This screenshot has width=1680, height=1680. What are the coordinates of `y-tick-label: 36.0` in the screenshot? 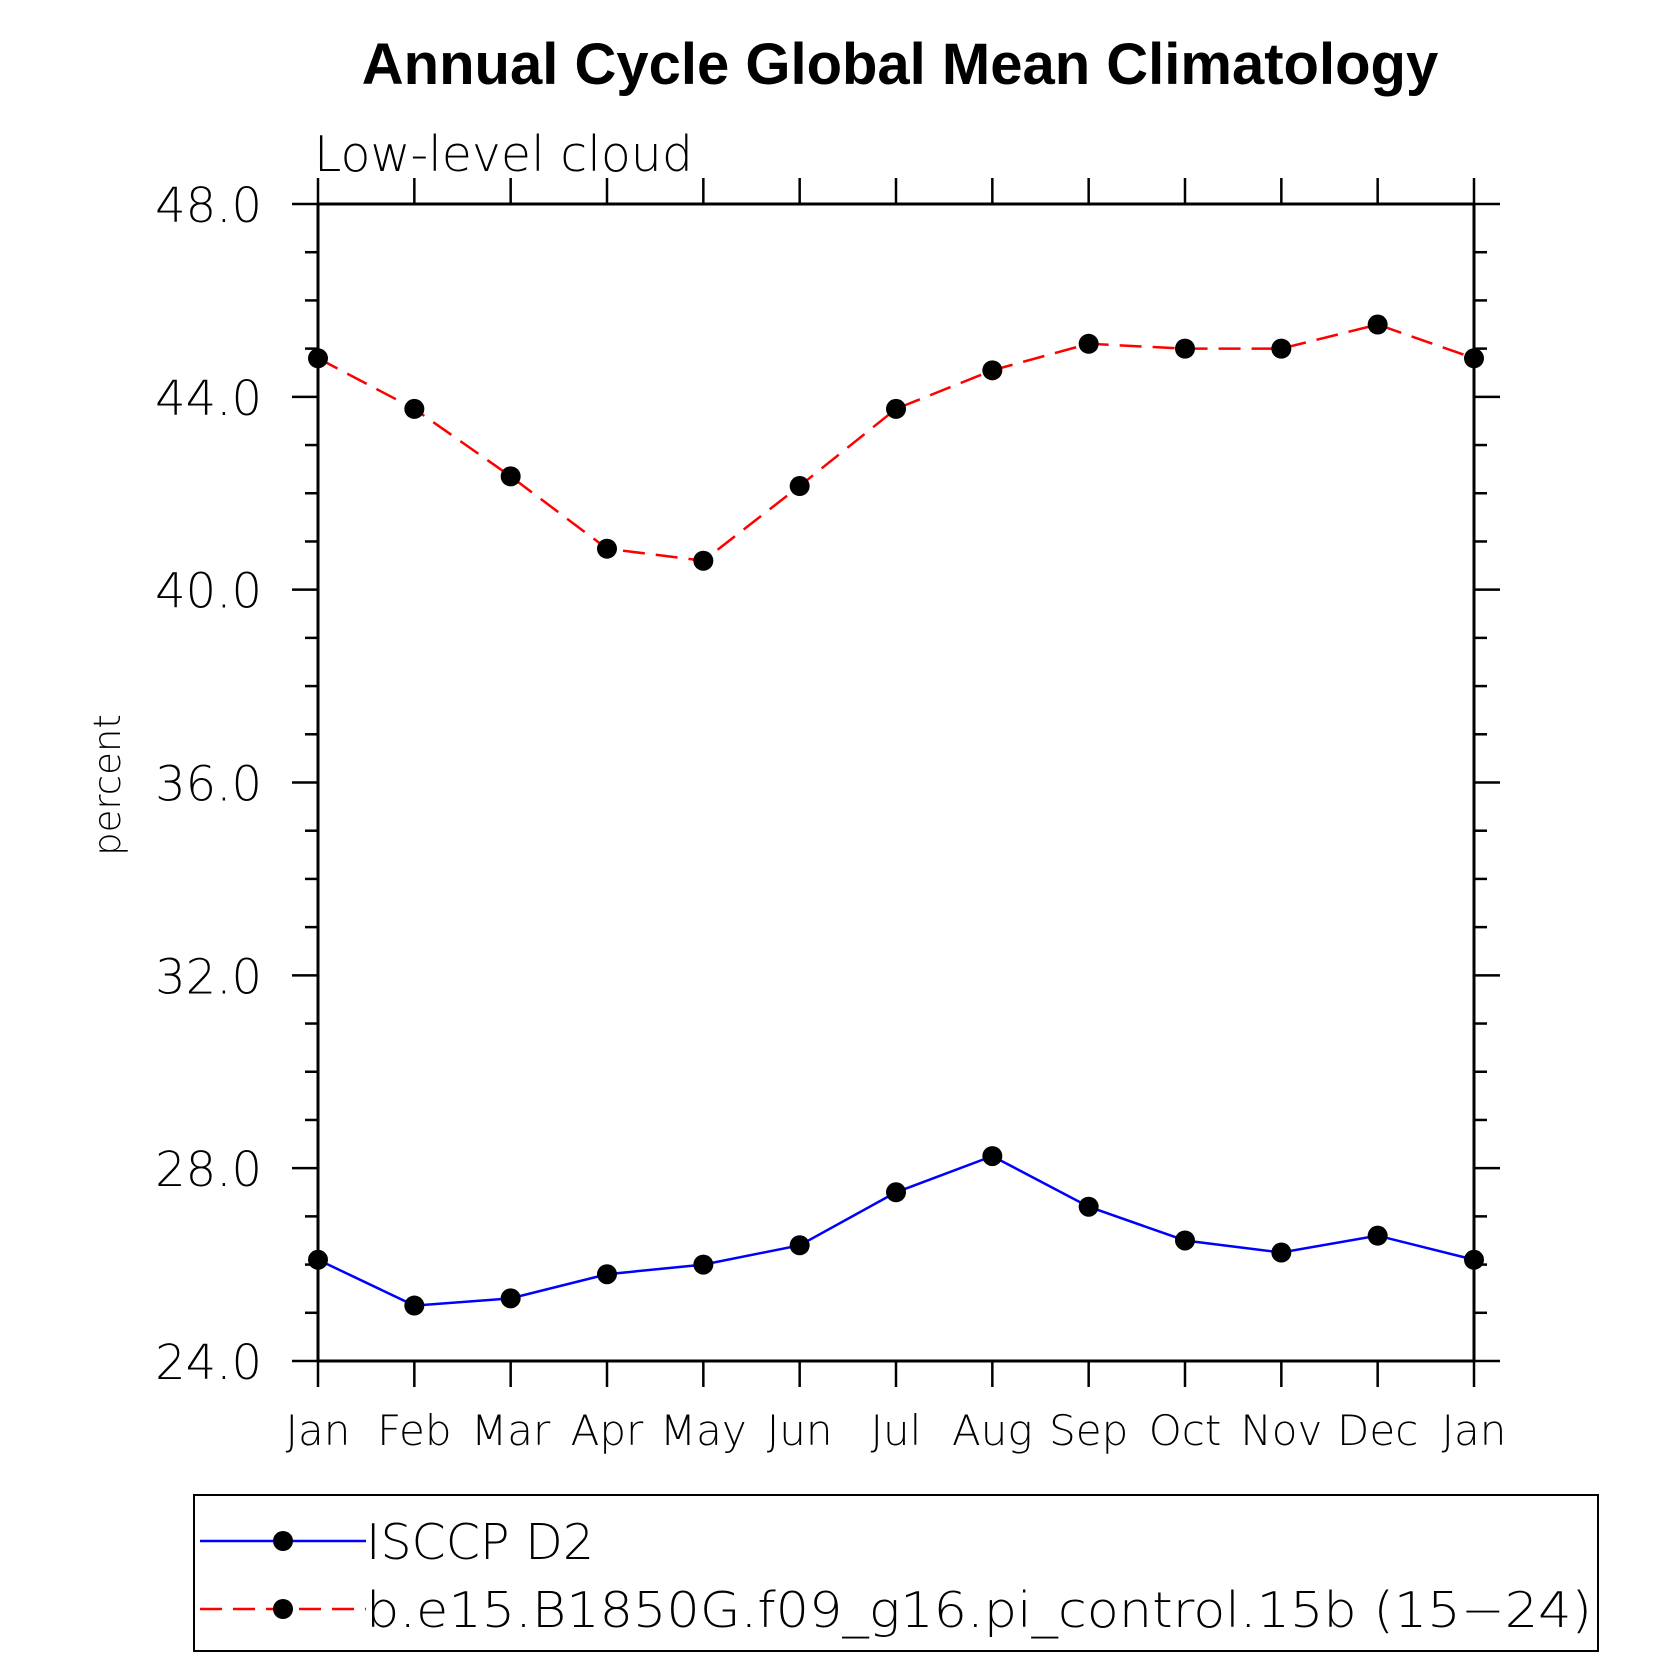 It's located at (208, 785).